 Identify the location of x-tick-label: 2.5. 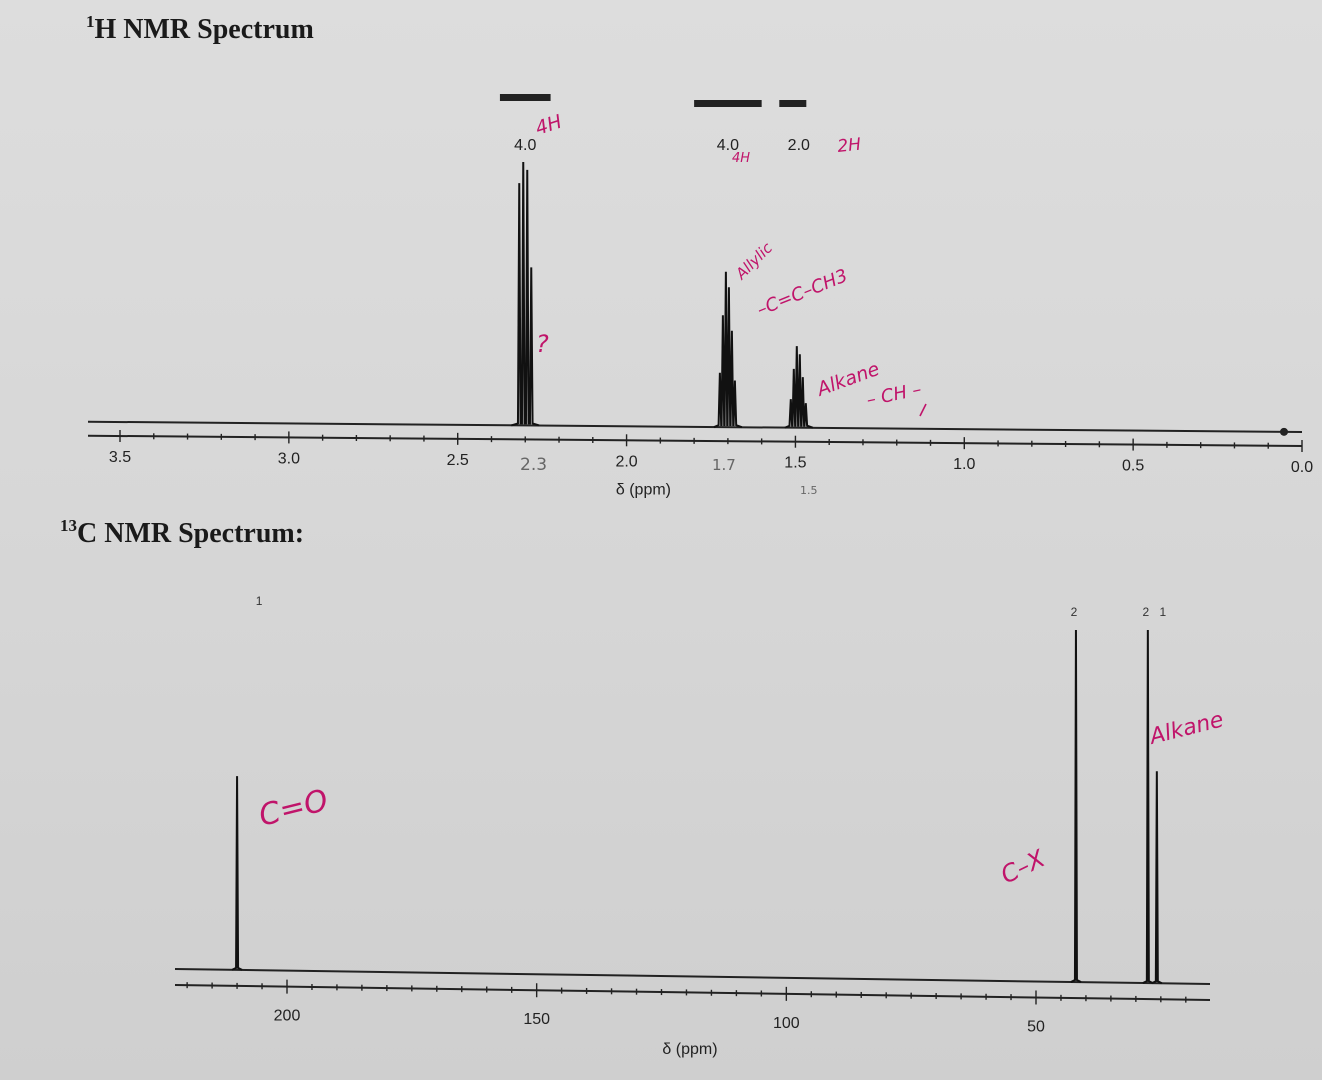
(458, 460).